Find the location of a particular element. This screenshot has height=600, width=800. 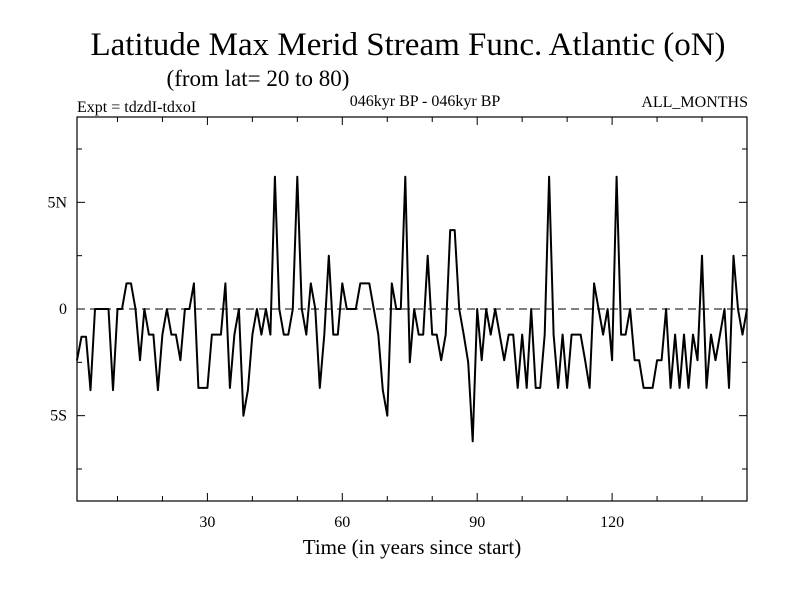

experiment-label: Expt = tdzdI-tdxoI is located at coordinates (136, 107).